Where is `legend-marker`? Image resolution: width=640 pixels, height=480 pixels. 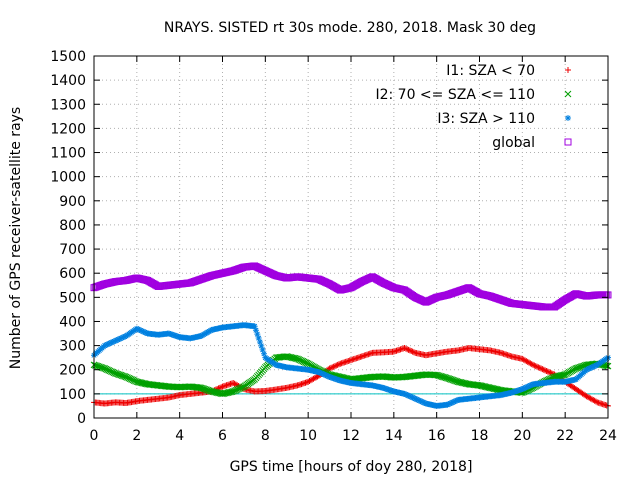
legend-marker is located at coordinates (568, 118).